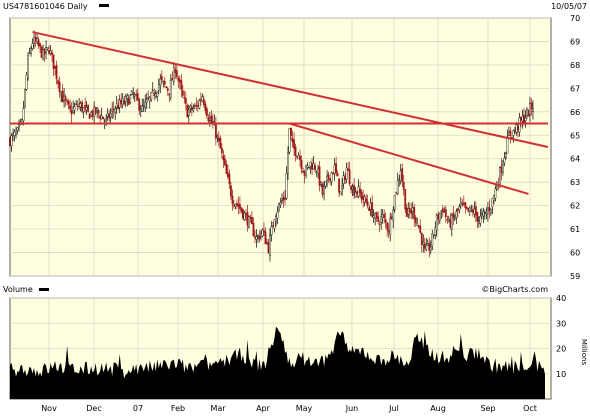 The height and width of the screenshot is (416, 590). What do you see at coordinates (530, 408) in the screenshot?
I see `x-tick-label: Oct` at bounding box center [530, 408].